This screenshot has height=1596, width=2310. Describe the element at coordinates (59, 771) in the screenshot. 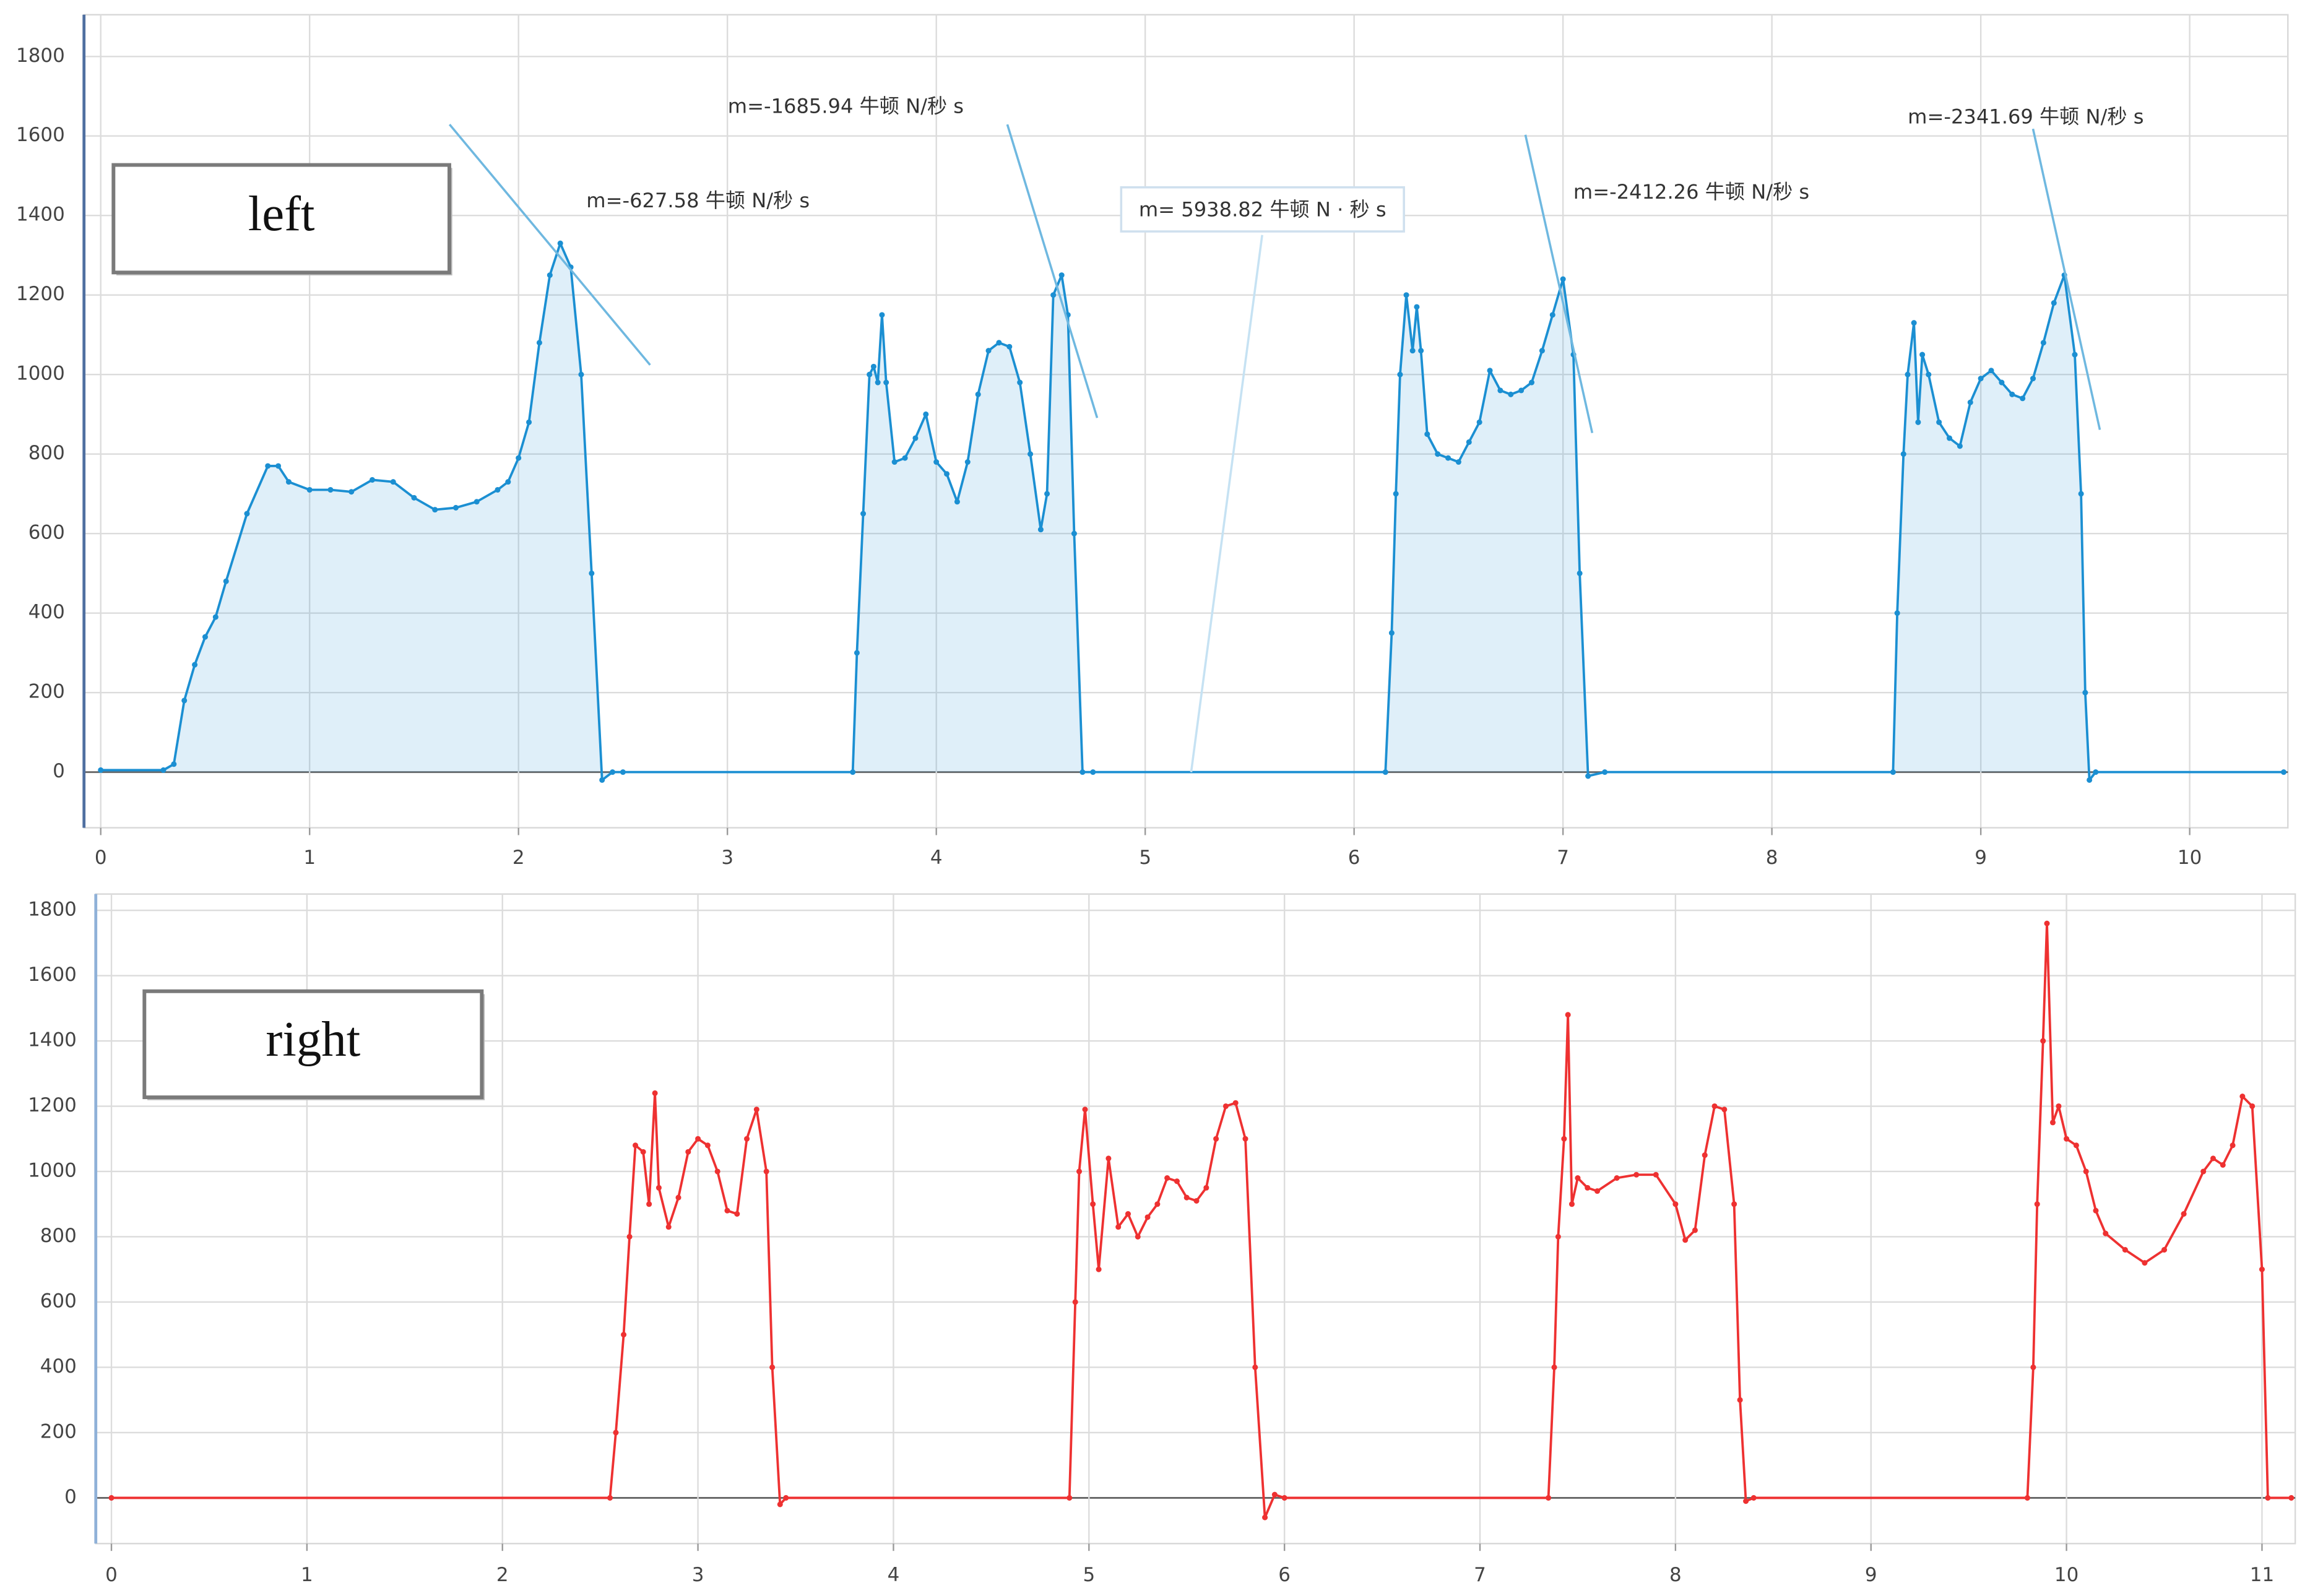

I see `y-tick-label: 0` at that location.